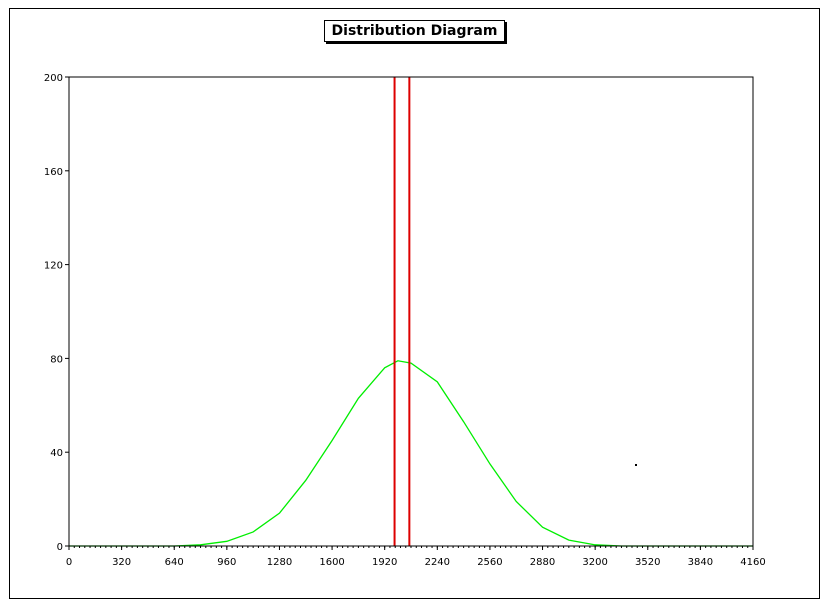  Describe the element at coordinates (402, 311) in the screenshot. I see `marker-lines` at that location.